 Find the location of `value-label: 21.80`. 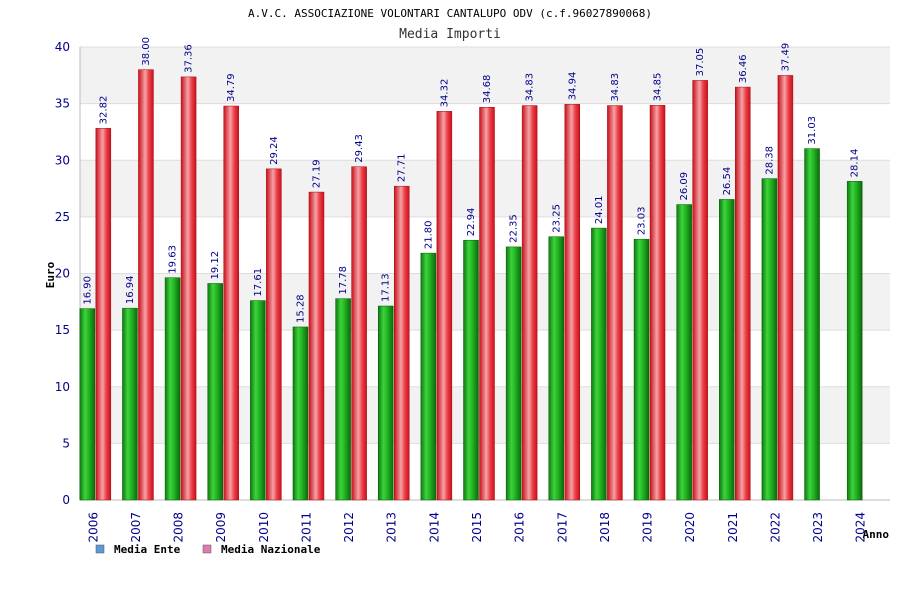

value-label: 21.80 is located at coordinates (428, 234).